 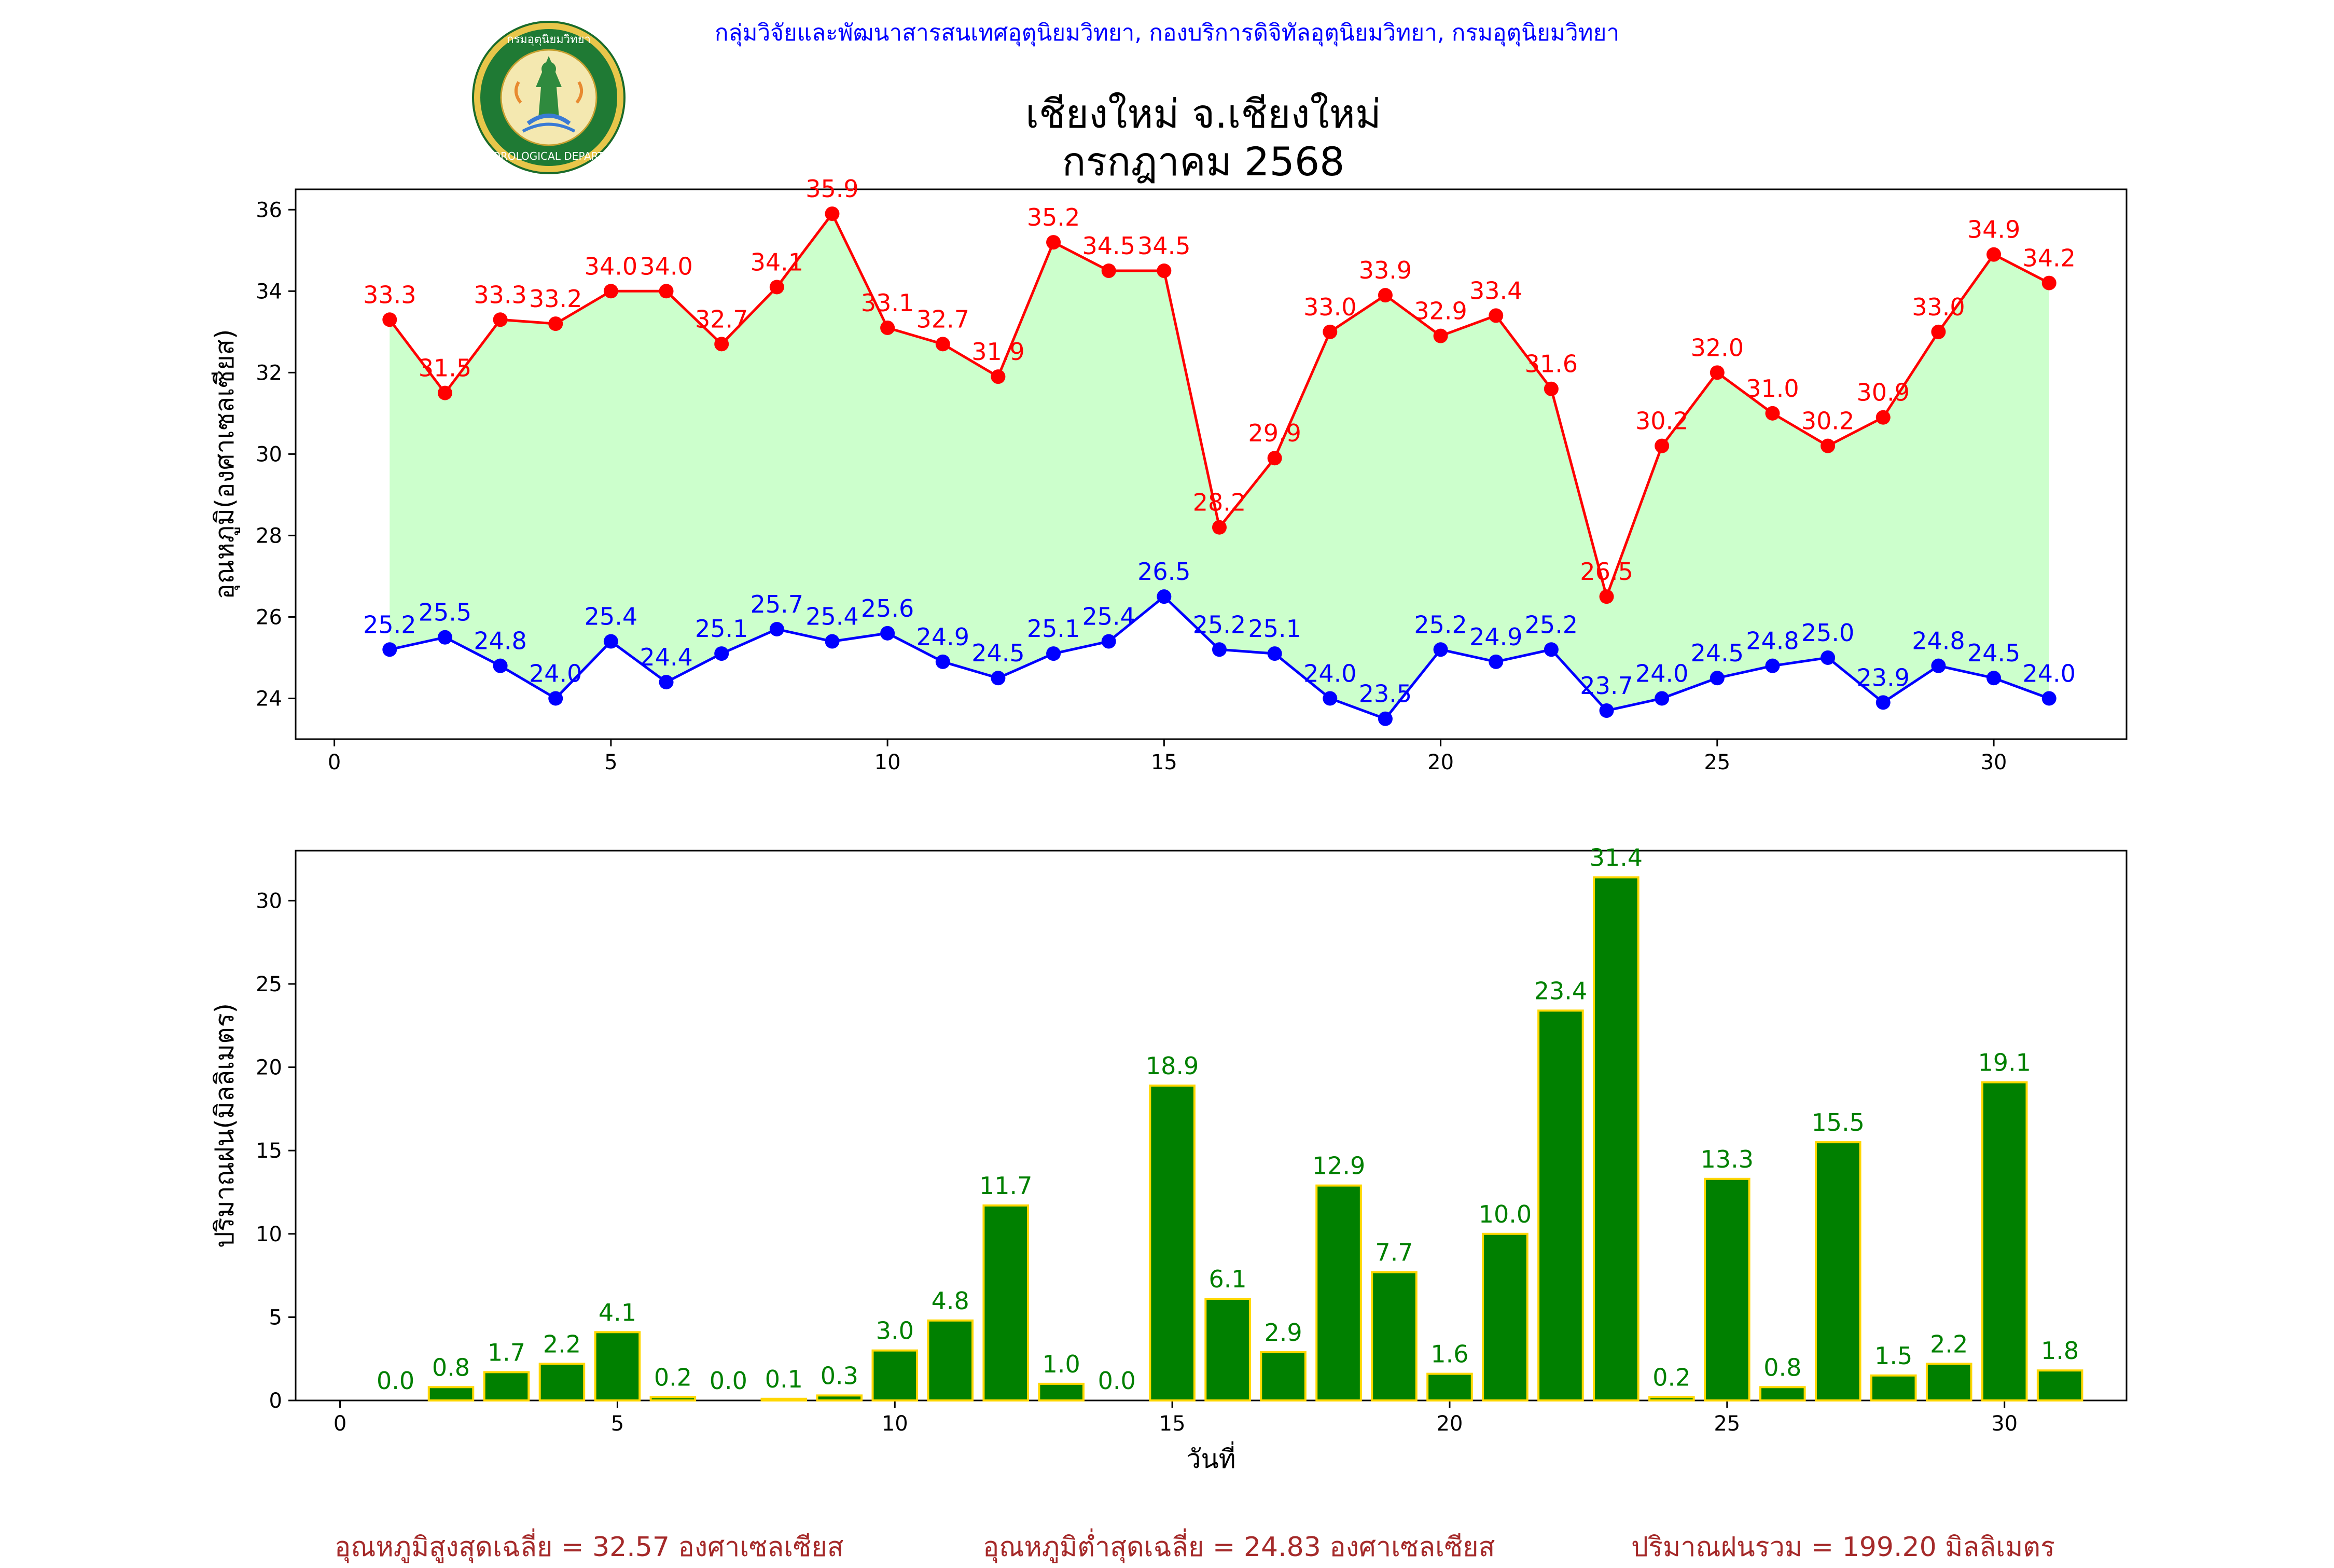 I want to click on max-temp-label: 26.5, so click(x=1607, y=572).